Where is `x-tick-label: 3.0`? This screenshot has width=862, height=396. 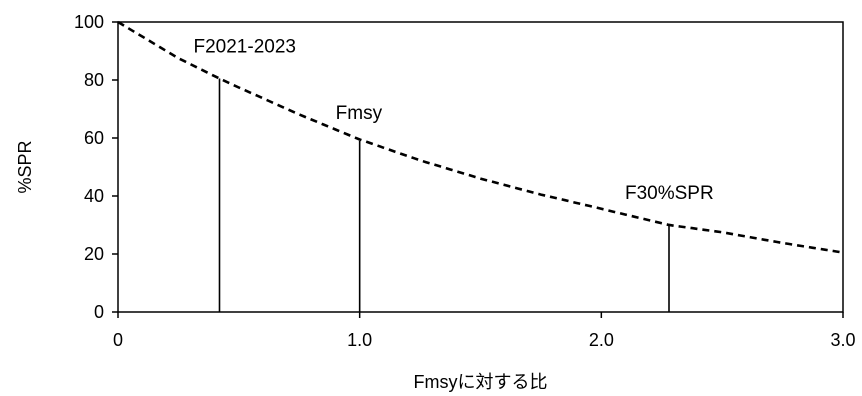 x-tick-label: 3.0 is located at coordinates (842, 340).